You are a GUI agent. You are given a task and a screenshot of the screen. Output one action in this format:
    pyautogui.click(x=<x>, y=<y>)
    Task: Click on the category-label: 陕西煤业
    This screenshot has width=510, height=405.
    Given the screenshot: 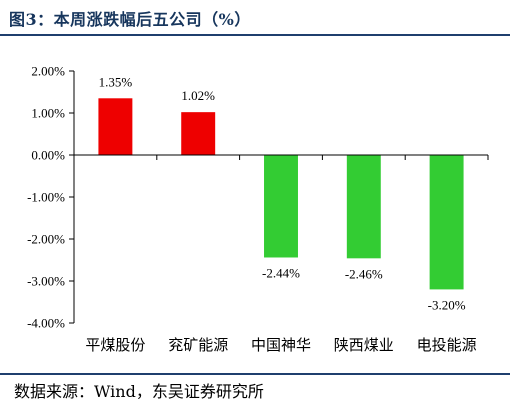 What is the action you would take?
    pyautogui.click(x=364, y=345)
    